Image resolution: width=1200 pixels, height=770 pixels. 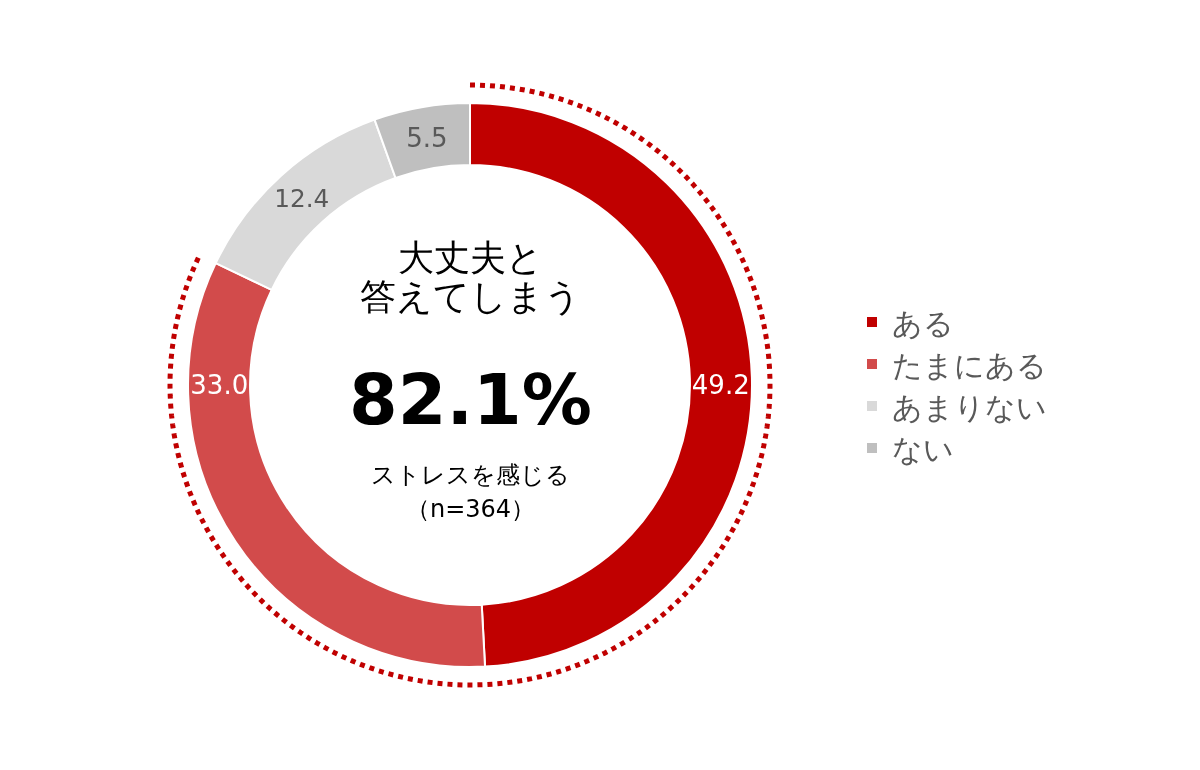 I want to click on data-label: 5.5, so click(x=427, y=137).